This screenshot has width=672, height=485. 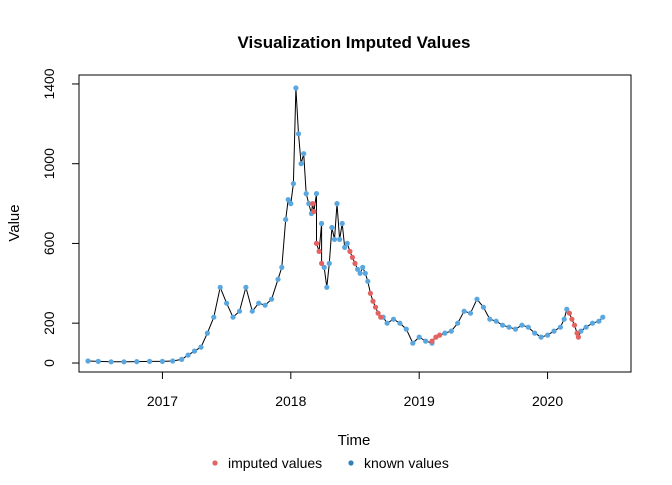 I want to click on y-tick-label: 0, so click(x=49, y=363).